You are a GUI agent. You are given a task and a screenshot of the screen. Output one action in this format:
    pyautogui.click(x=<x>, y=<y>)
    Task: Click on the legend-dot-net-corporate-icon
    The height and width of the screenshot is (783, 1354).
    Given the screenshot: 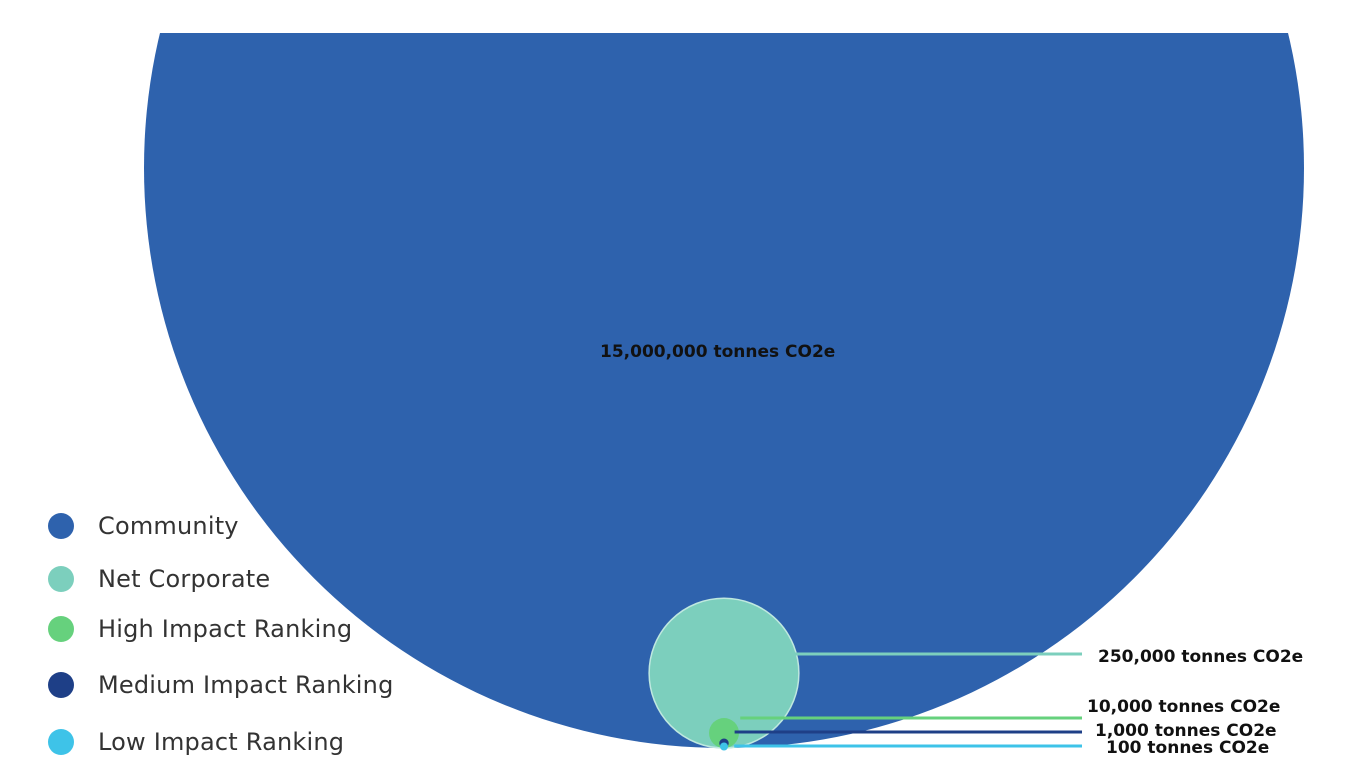 What is the action you would take?
    pyautogui.click(x=61, y=579)
    